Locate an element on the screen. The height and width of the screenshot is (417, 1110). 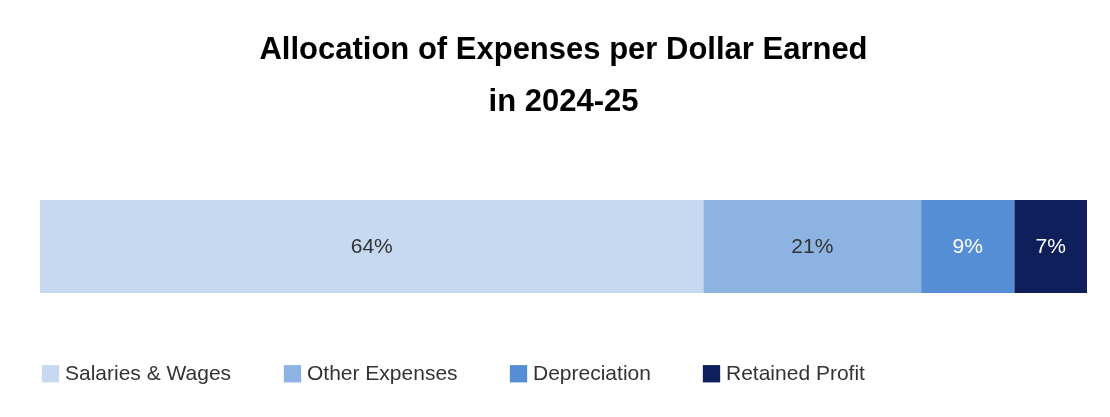
data-label: 21% is located at coordinates (812, 245).